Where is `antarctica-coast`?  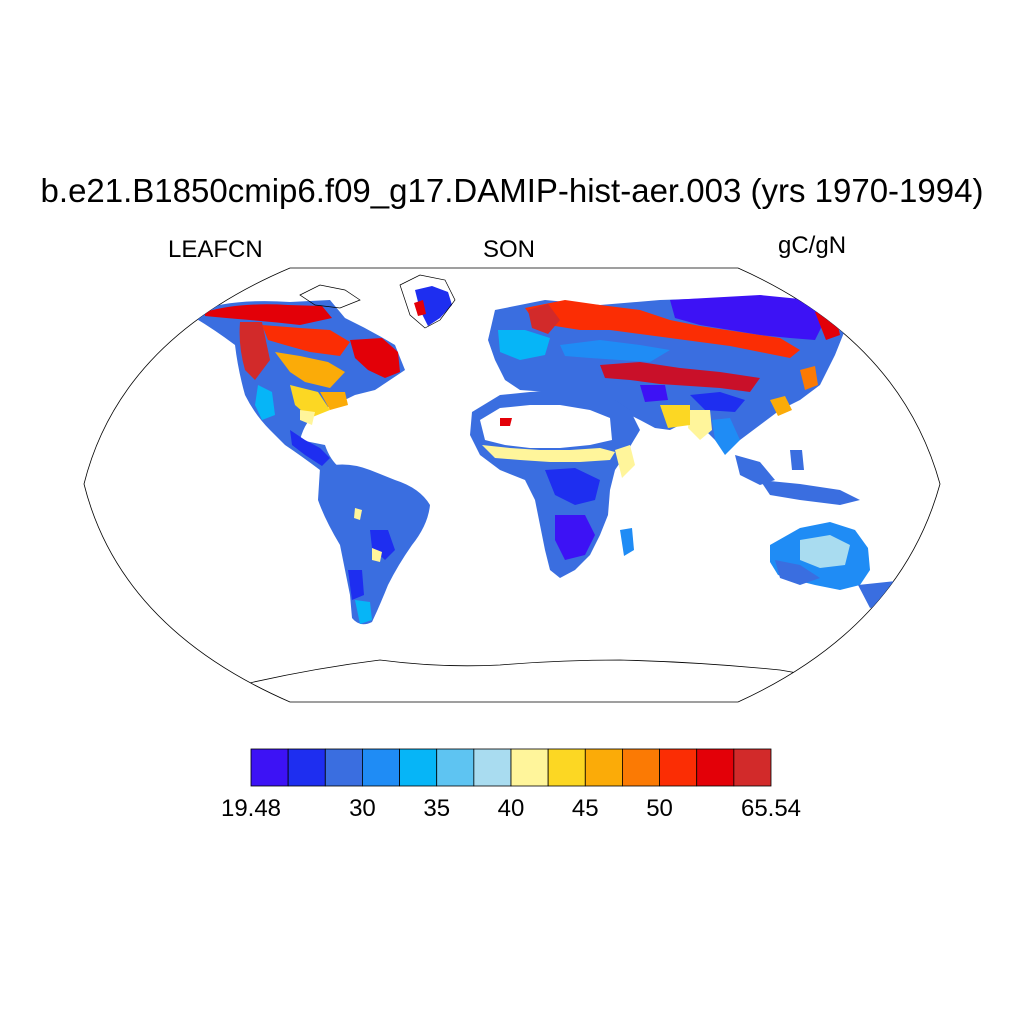 antarctica-coast is located at coordinates (550, 677).